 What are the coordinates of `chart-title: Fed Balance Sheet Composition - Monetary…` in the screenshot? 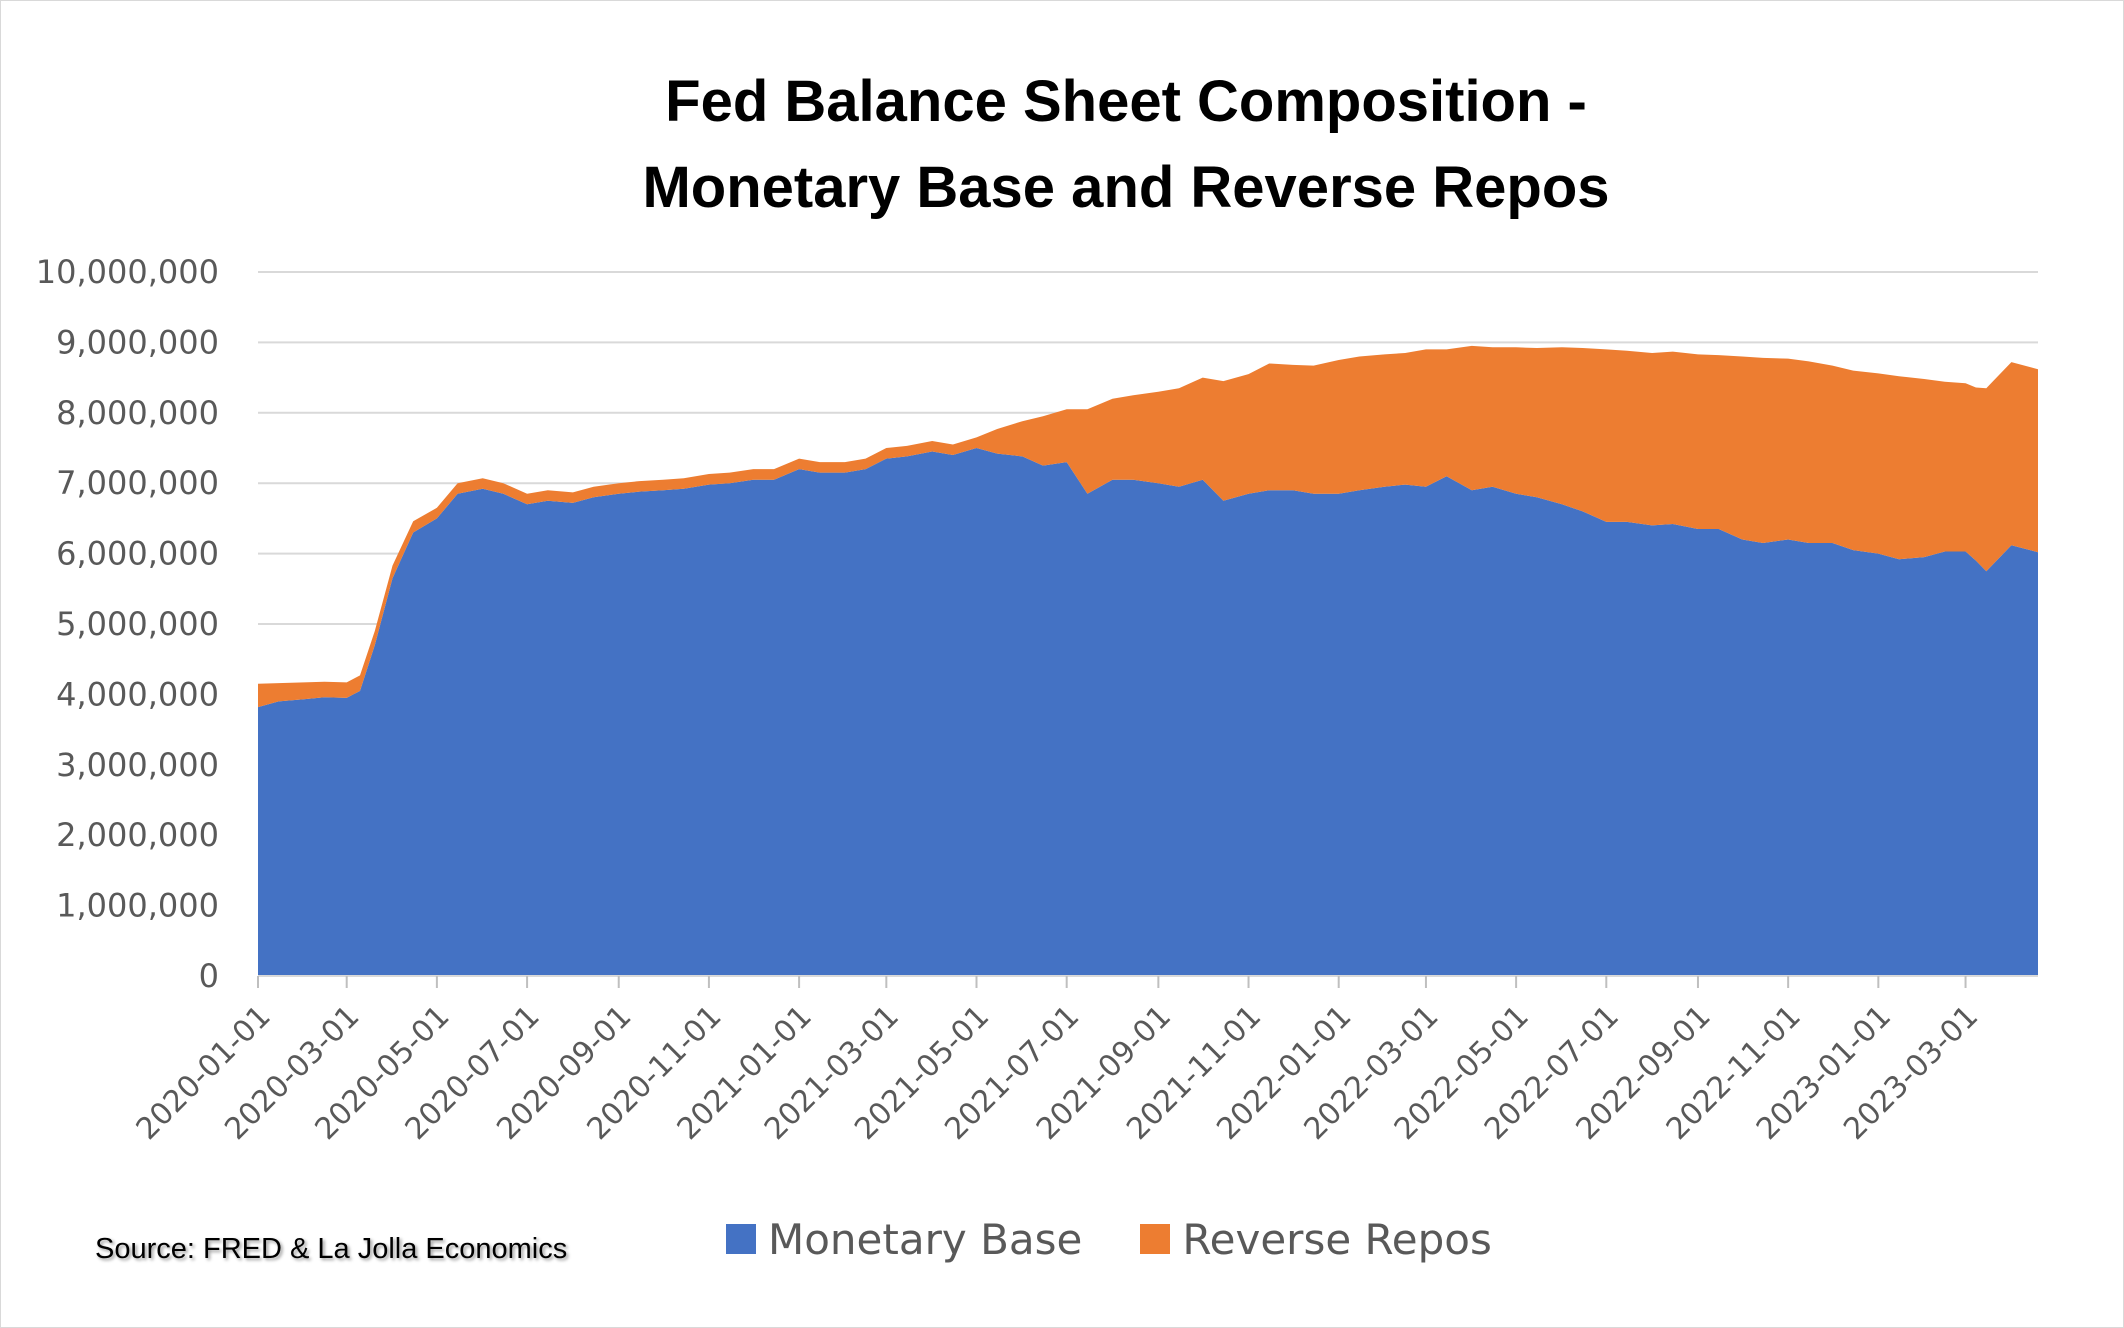 It's located at (1062, 145).